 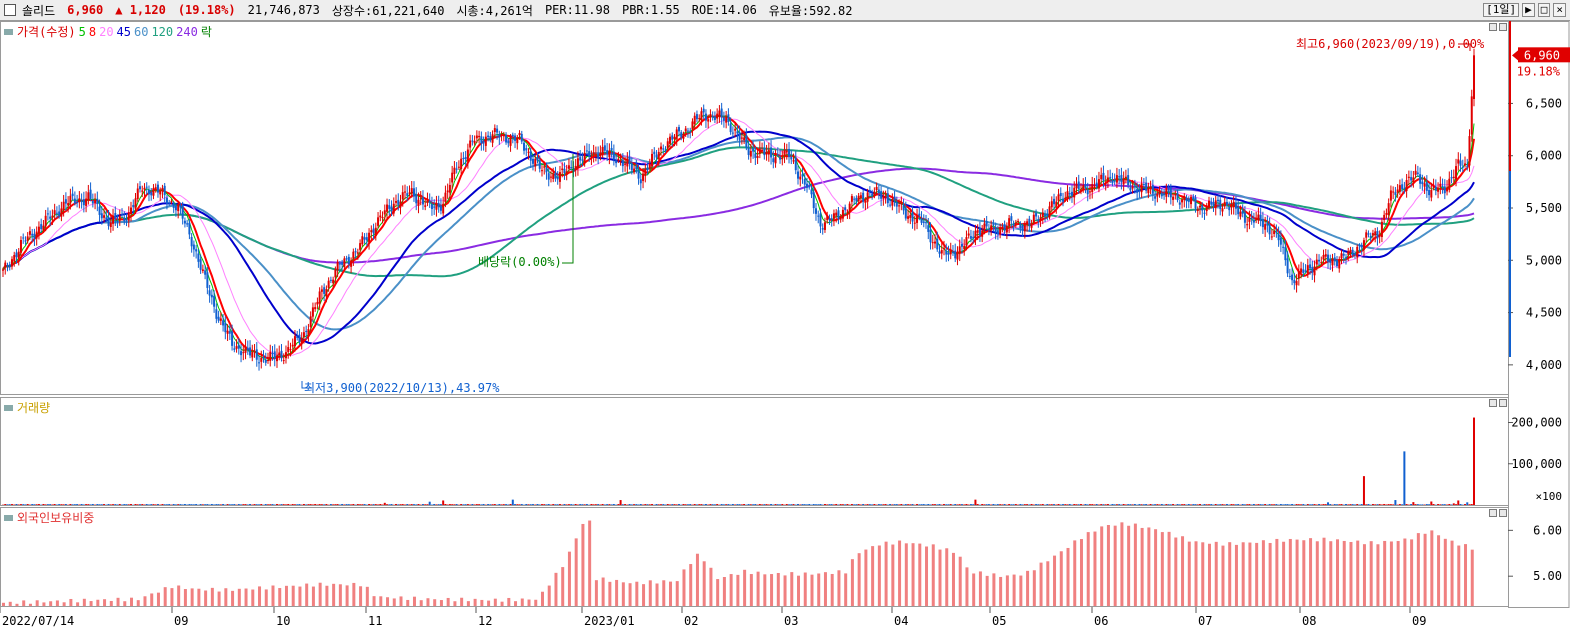 I want to click on foreign-panel-max-icon, so click(x=1503, y=513).